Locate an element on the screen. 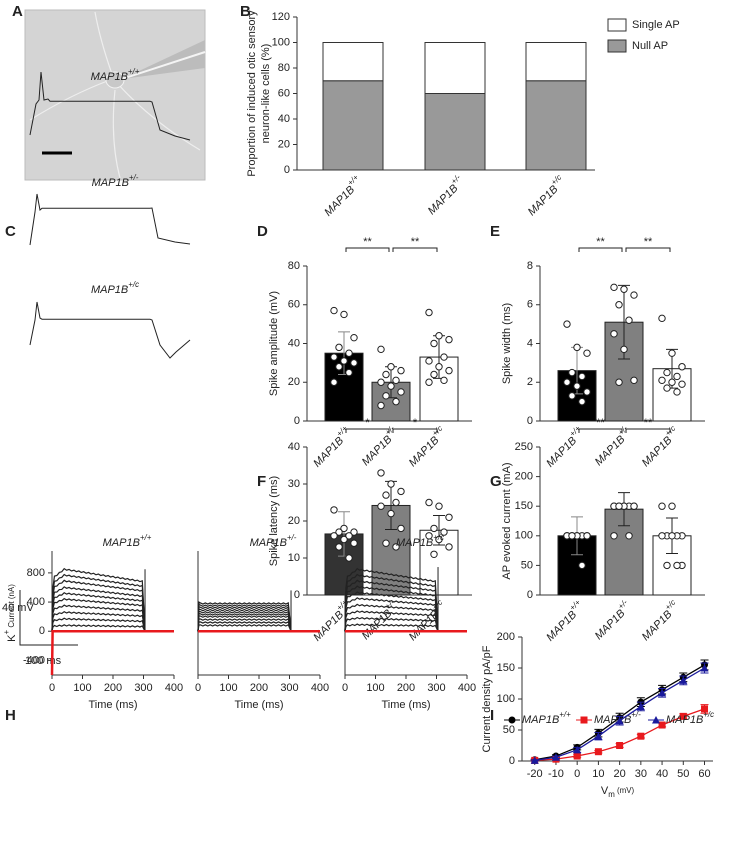 Image resolution: width=738 pixels, height=855 pixels. subplot-title: MAP1B+/c is located at coordinates (420, 541).